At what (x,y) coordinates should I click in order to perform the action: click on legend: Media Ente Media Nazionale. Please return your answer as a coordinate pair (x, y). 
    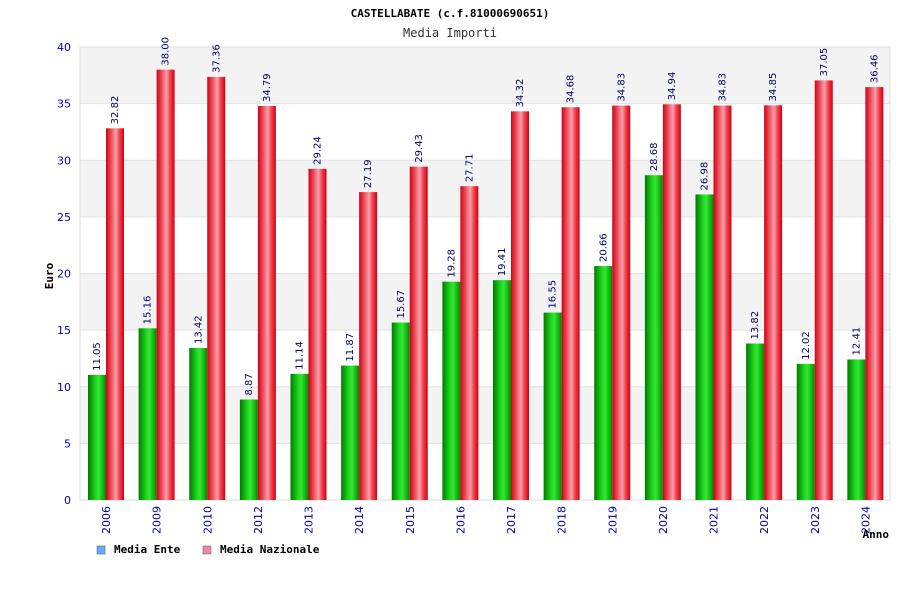
    Looking at the image, I should click on (208, 549).